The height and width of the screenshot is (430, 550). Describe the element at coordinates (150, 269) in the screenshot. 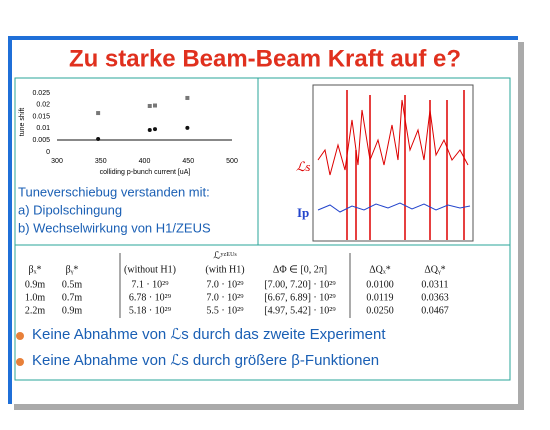

I see `table-header: (without H1)` at that location.